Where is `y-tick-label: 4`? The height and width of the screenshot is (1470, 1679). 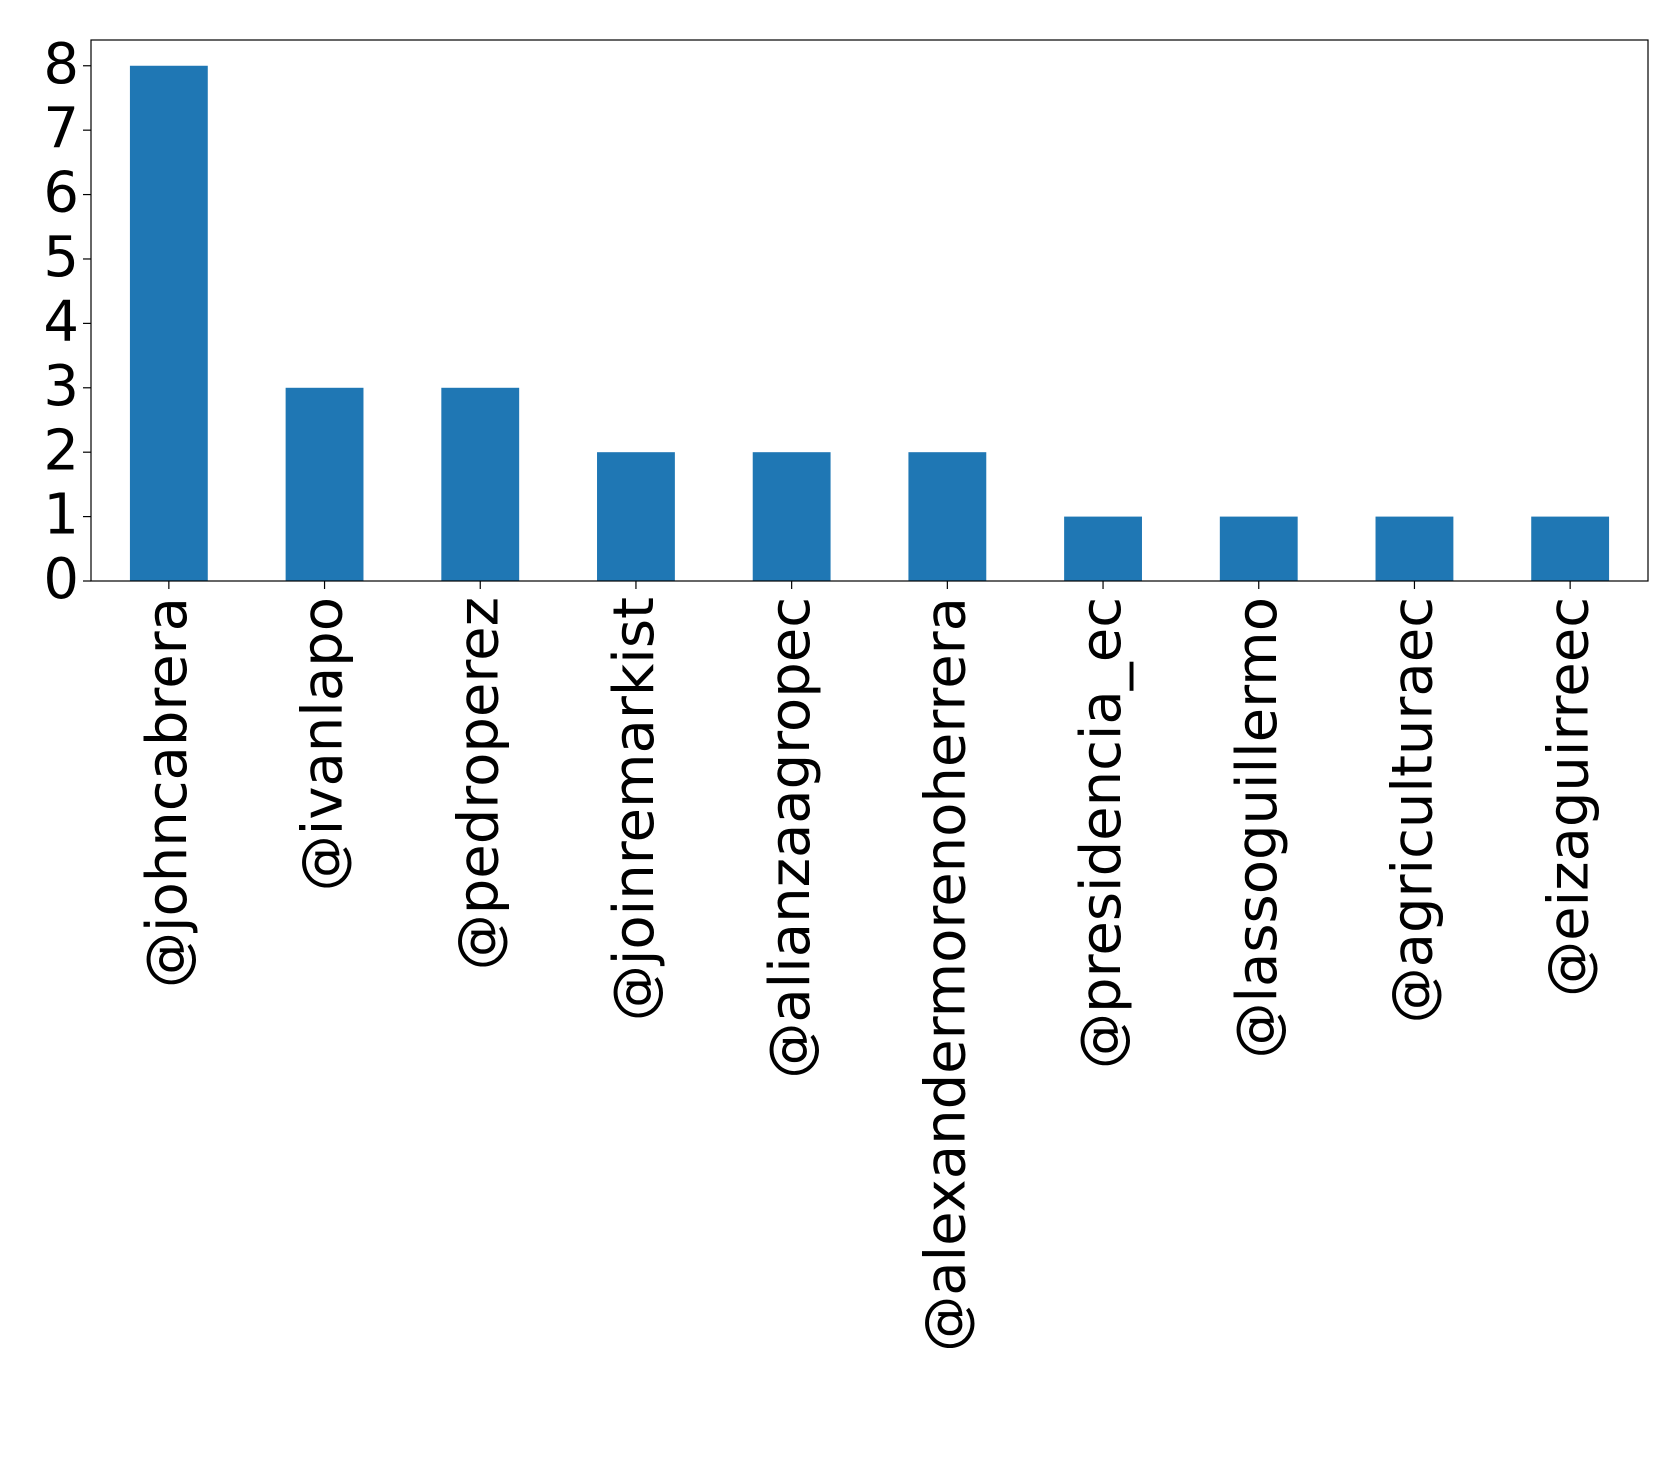 y-tick-label: 4 is located at coordinates (61, 322).